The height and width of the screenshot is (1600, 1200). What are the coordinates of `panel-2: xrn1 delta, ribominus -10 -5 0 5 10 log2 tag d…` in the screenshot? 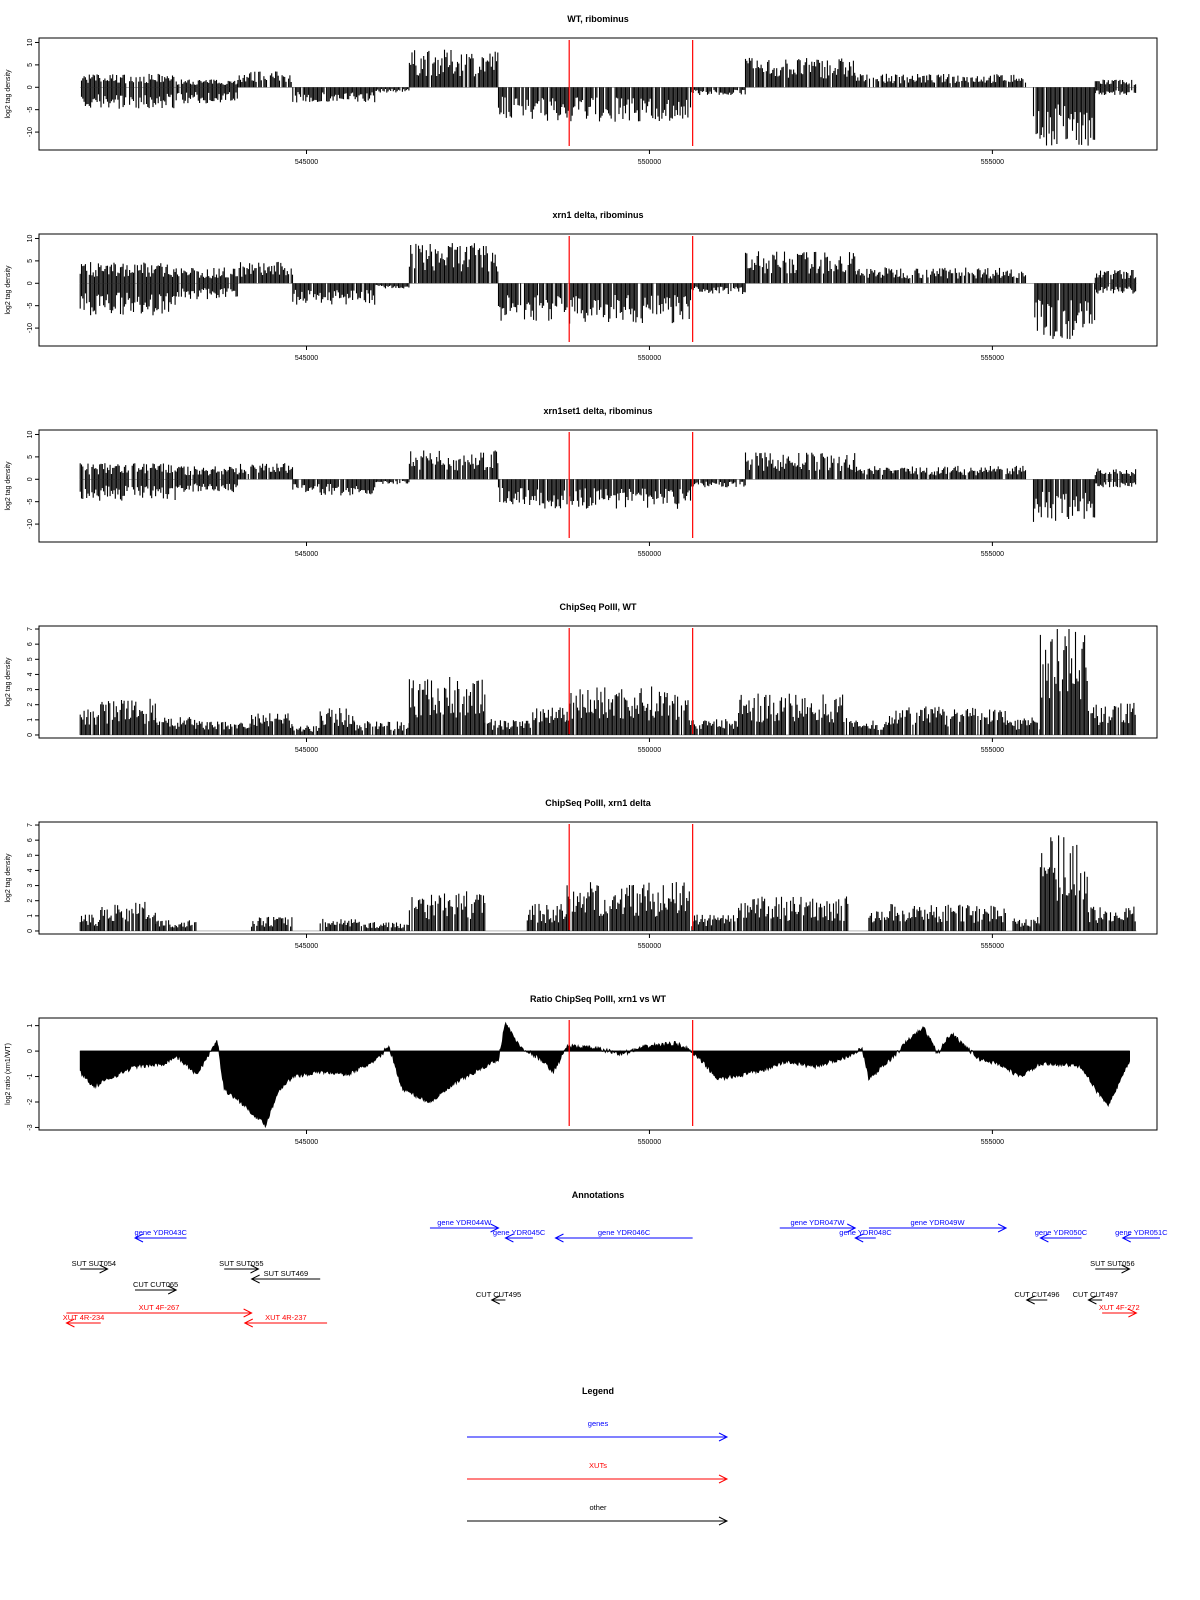 It's located at (581, 286).